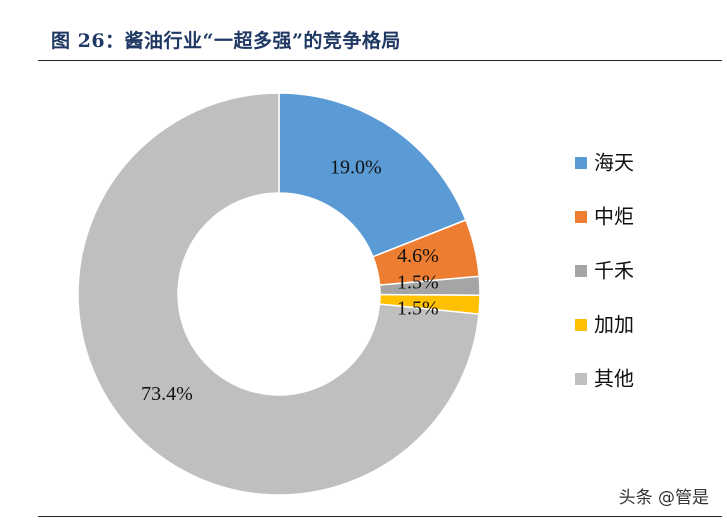  What do you see at coordinates (614, 217) in the screenshot?
I see `legend-label-2: 中炬` at bounding box center [614, 217].